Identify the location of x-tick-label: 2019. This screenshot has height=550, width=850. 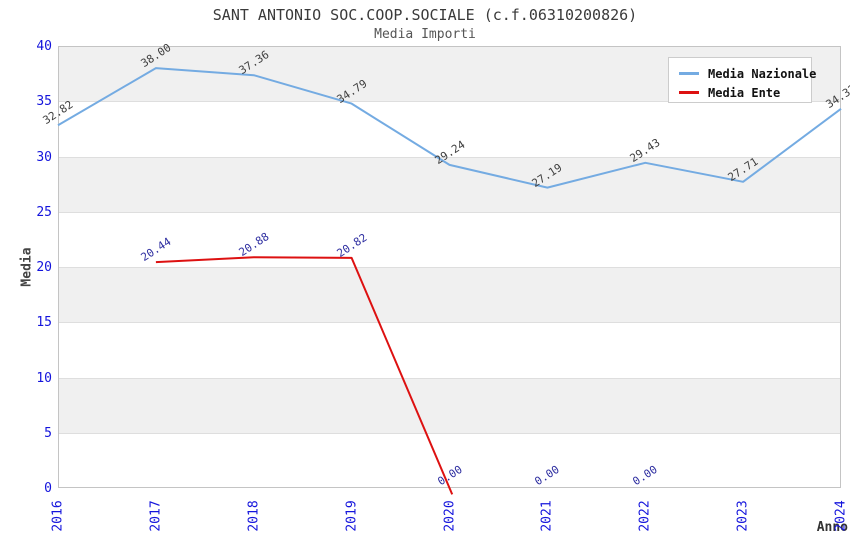
(352, 516).